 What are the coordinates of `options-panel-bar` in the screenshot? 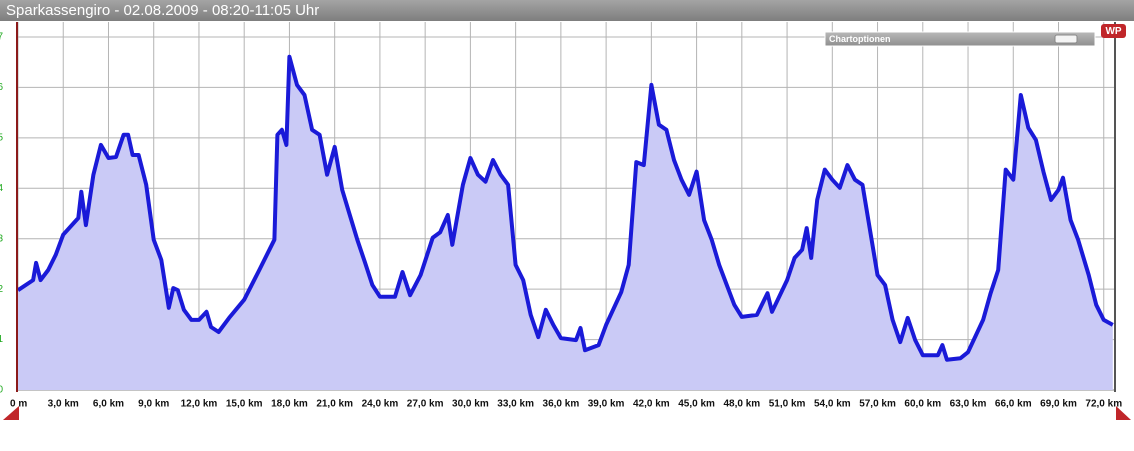 It's located at (960, 39).